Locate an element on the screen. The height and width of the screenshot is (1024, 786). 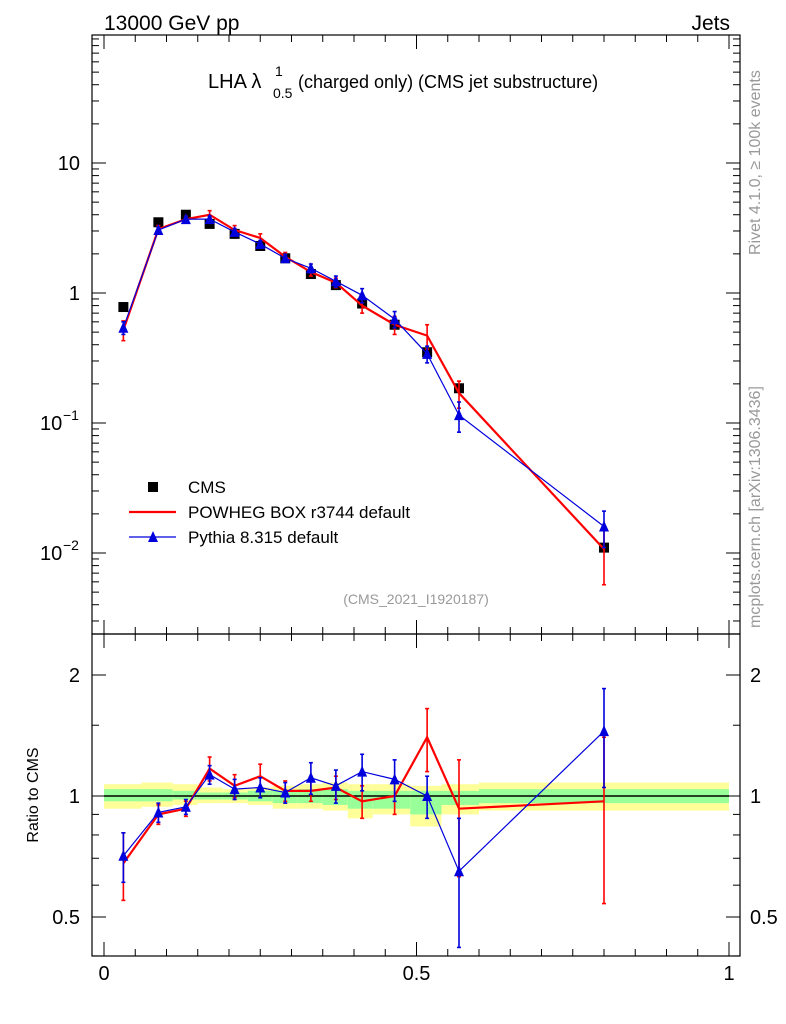
y-tick-label: 10 −2 is located at coordinates (59, 551).